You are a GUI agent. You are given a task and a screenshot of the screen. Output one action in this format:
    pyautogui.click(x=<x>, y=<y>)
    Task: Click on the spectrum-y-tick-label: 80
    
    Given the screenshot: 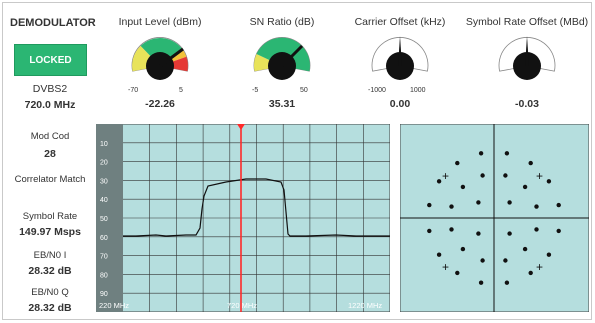 What is the action you would take?
    pyautogui.click(x=104, y=275)
    